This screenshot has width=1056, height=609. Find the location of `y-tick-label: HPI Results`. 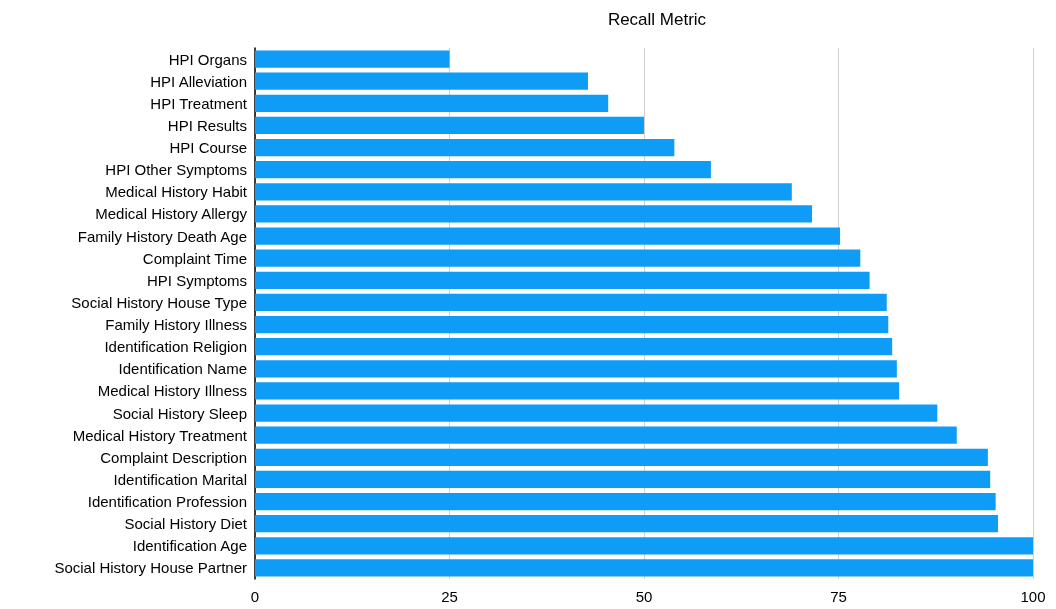

y-tick-label: HPI Results is located at coordinates (207, 125).